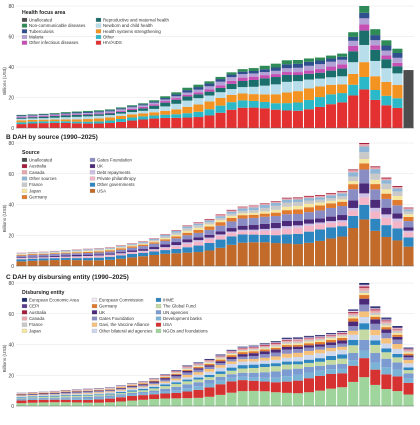 The image size is (420, 425). I want to click on legend-label: Germany, so click(38, 197).